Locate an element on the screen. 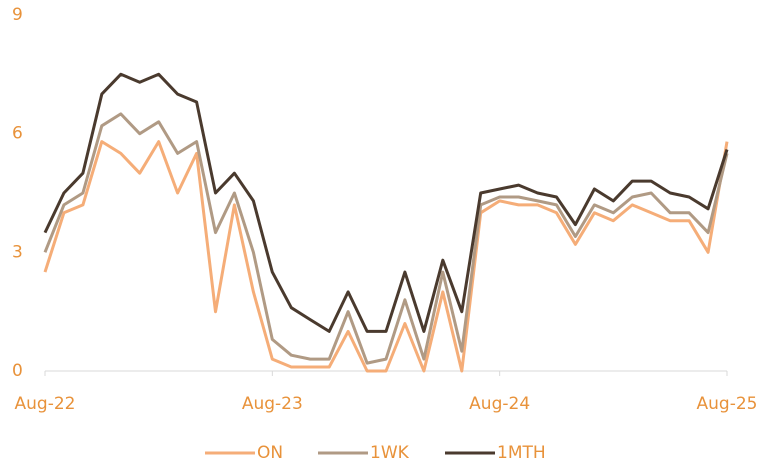  y-tick-label: 0 is located at coordinates (17, 371).